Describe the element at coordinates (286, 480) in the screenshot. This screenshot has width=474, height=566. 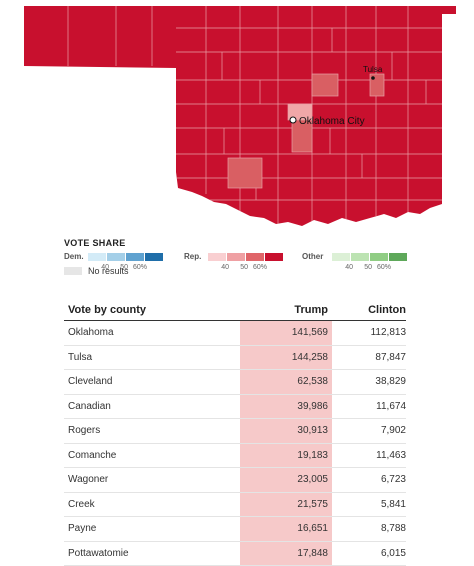
I see `trump-votes-cell: 23,005` at that location.